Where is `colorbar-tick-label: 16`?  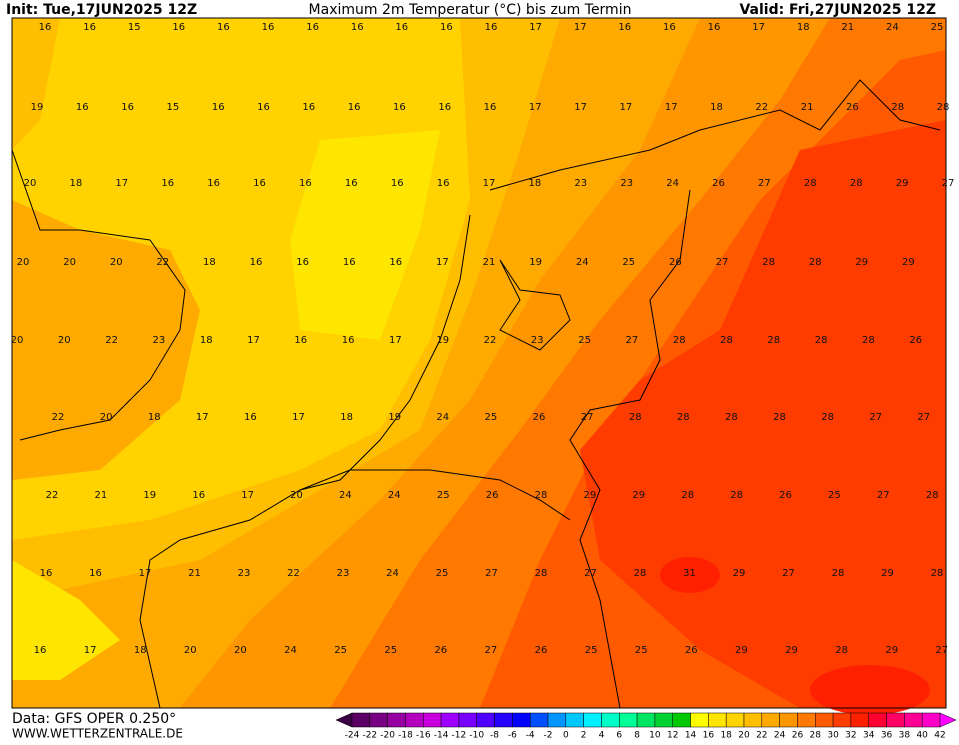 colorbar-tick-label: 16 is located at coordinates (709, 736).